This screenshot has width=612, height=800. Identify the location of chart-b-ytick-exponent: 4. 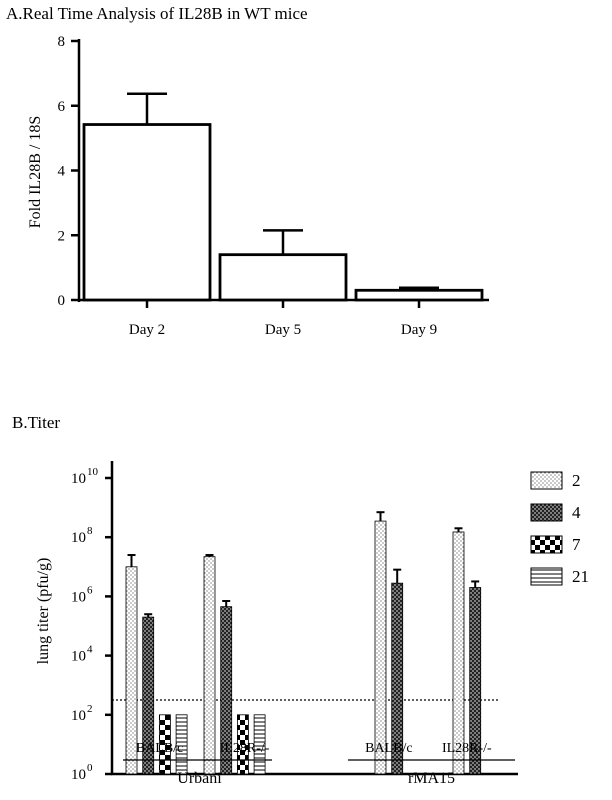
(90, 650).